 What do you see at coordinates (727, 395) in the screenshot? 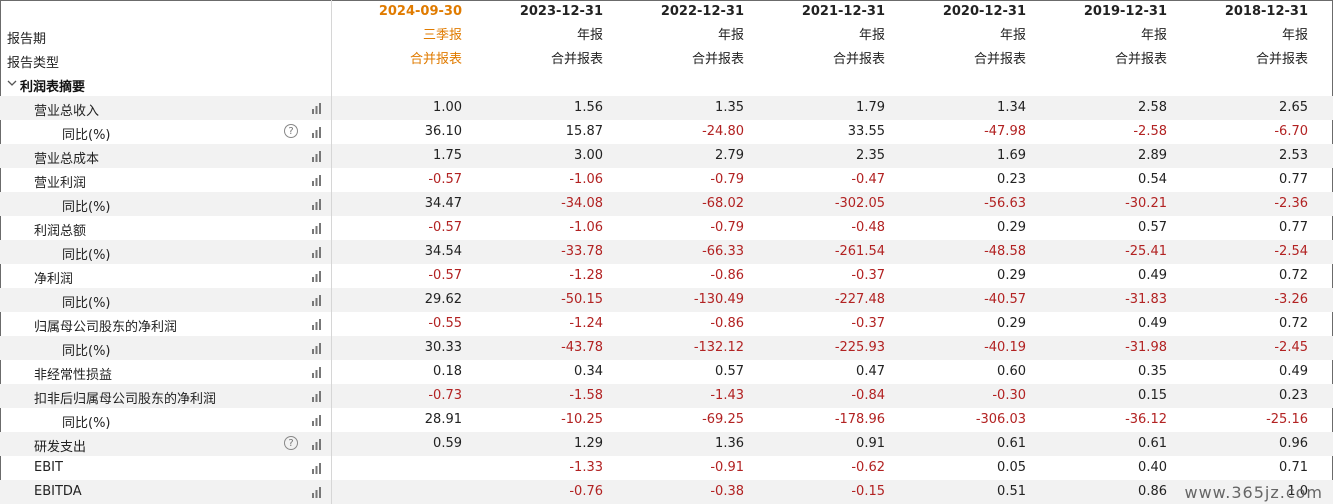
I see `value-cell: -1.43` at bounding box center [727, 395].